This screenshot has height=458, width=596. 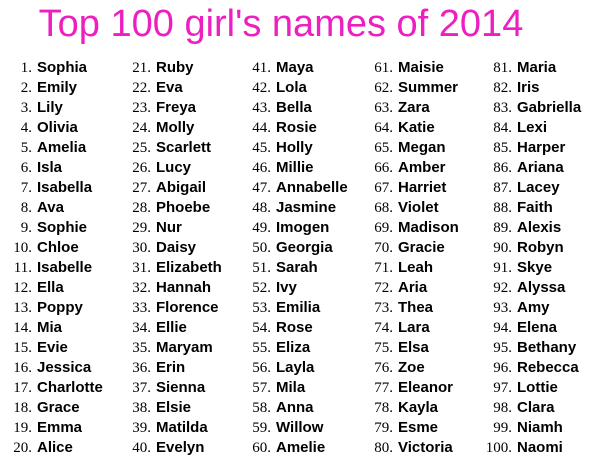 I want to click on list-item: 12. Ella, so click(x=53, y=288).